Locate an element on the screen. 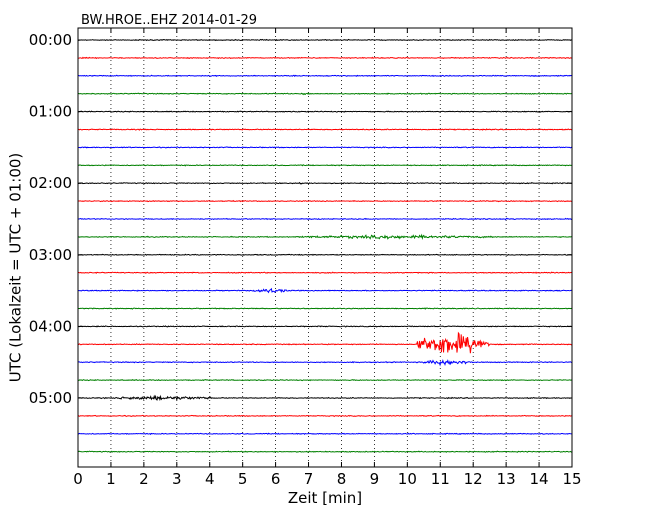 Image resolution: width=650 pixels, height=520 pixels. x-tick-label: 9 is located at coordinates (375, 479).